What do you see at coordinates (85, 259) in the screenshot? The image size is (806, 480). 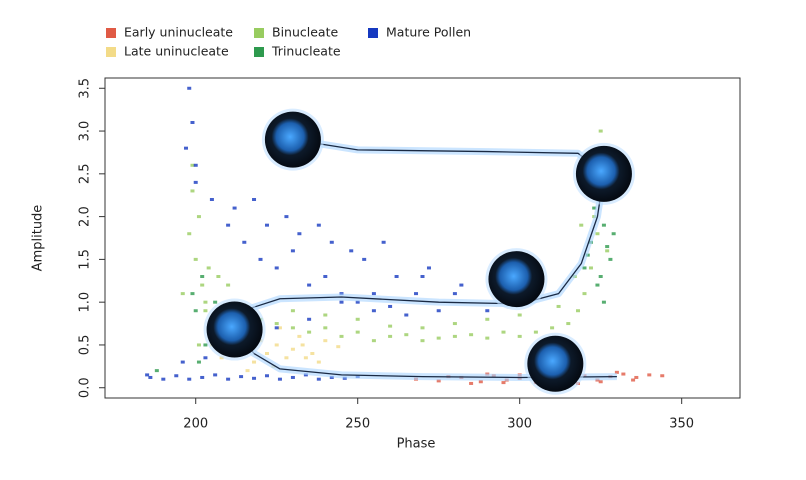 I see `y-tick-label: 1.5` at bounding box center [85, 259].